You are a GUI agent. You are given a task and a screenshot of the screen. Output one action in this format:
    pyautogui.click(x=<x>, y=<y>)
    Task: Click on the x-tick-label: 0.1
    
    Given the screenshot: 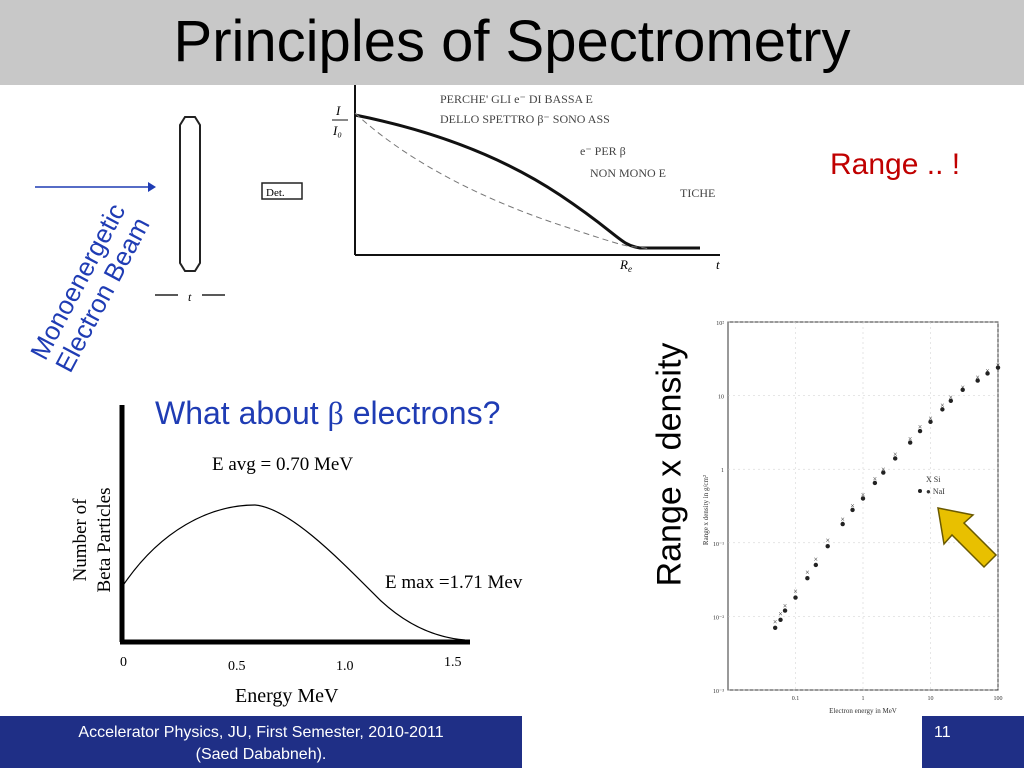 What is the action you would take?
    pyautogui.click(x=796, y=699)
    